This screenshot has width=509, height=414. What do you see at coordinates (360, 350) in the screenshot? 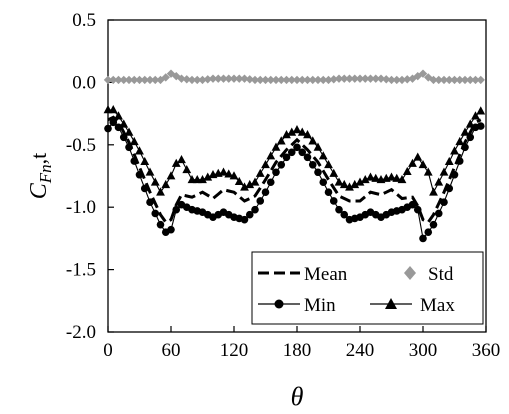
I see `x-tick-label: 240` at bounding box center [360, 350].